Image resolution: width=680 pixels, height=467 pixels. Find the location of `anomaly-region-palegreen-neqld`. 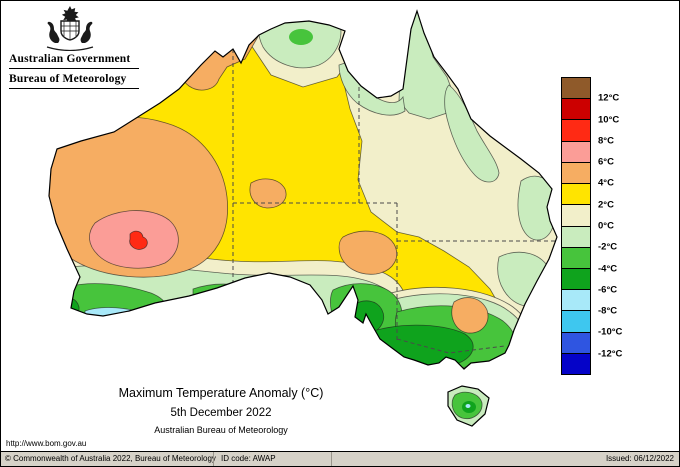

anomaly-region-palegreen-neqld is located at coordinates (472, 133).